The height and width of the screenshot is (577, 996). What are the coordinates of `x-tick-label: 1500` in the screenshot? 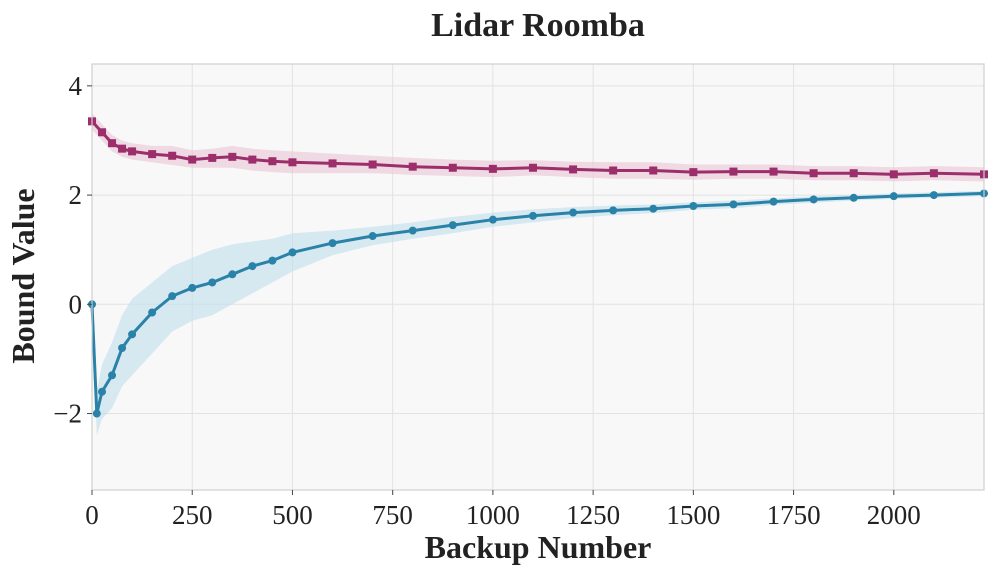 It's located at (693, 515).